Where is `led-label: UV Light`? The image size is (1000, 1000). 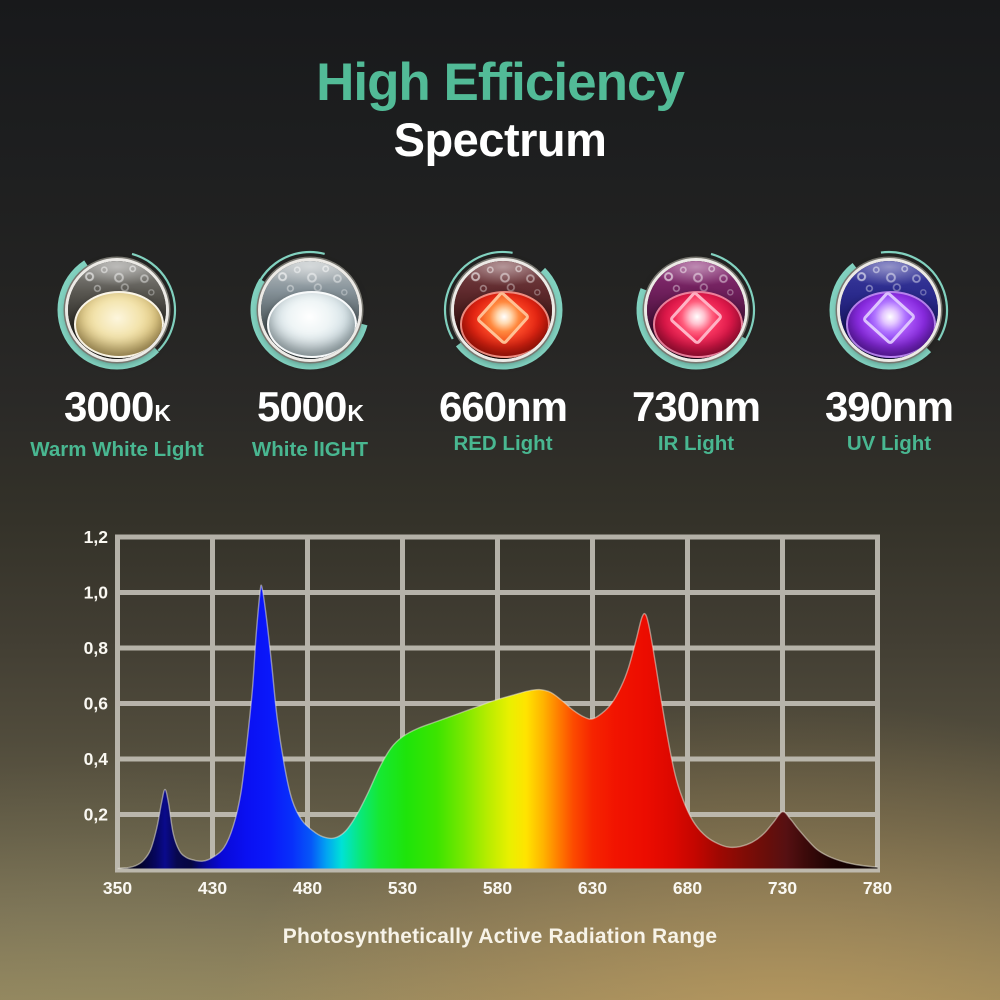 led-label: UV Light is located at coordinates (889, 443).